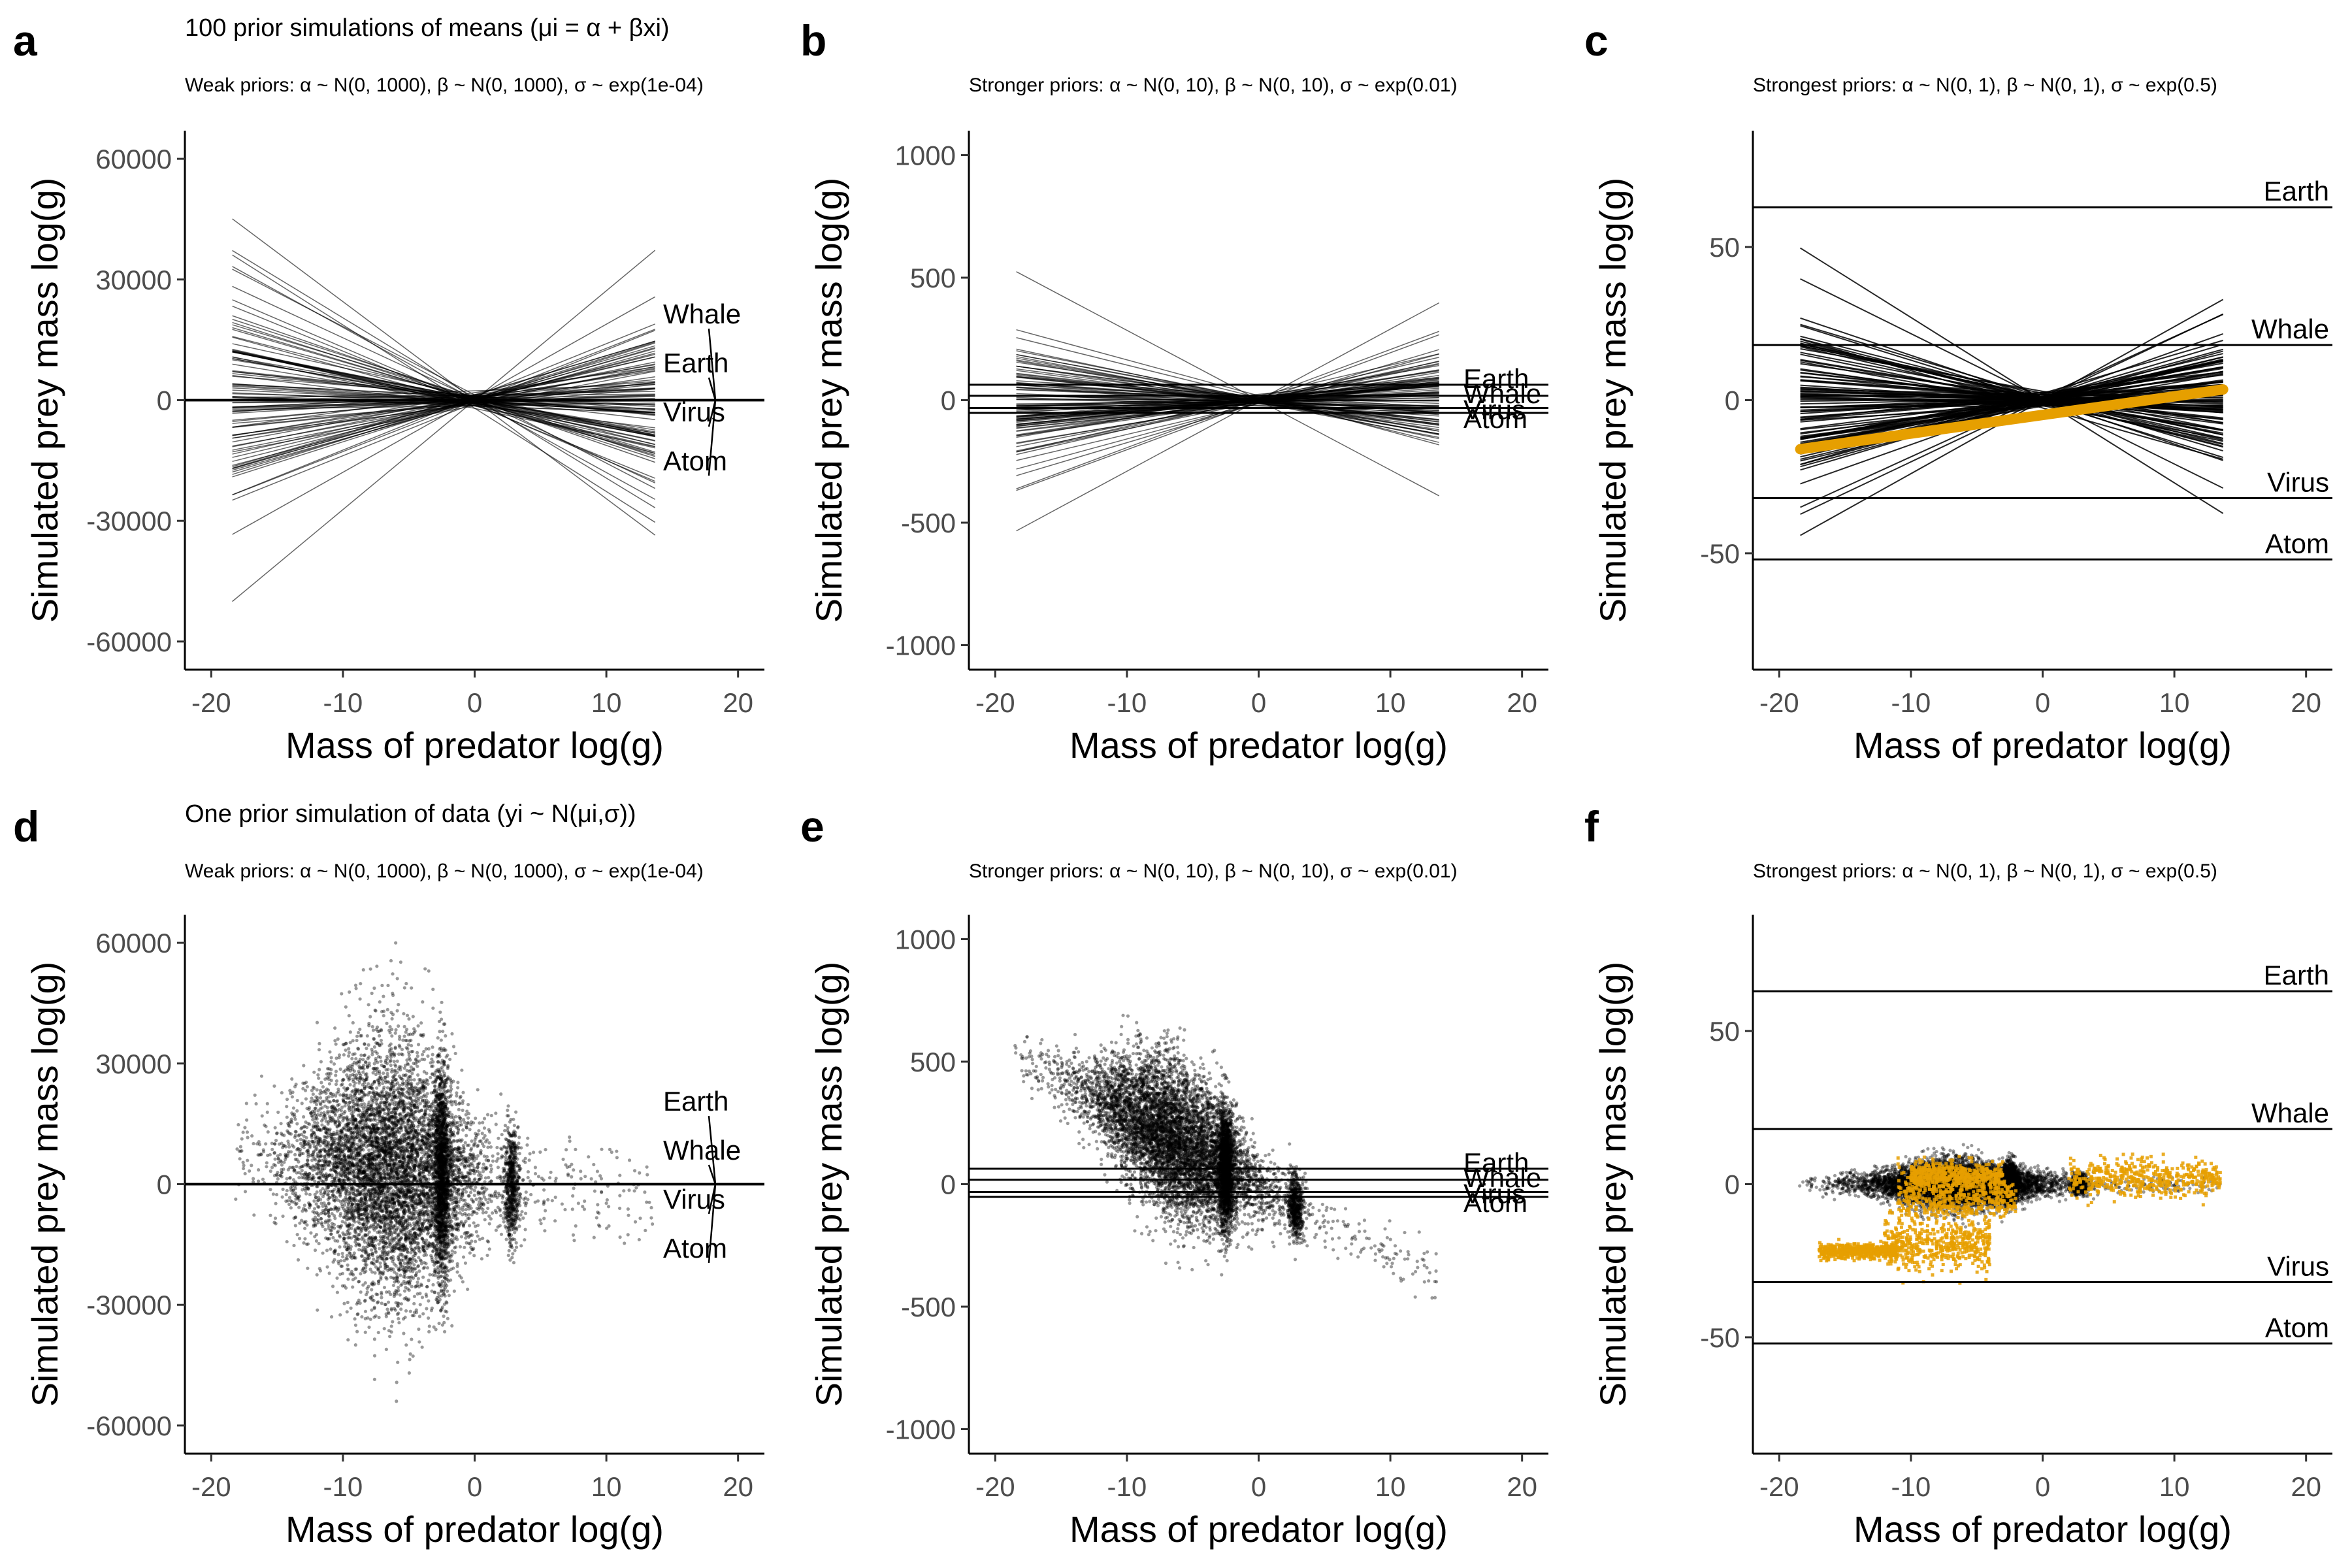  I want to click on y-tick-label: -30000, so click(129, 521).